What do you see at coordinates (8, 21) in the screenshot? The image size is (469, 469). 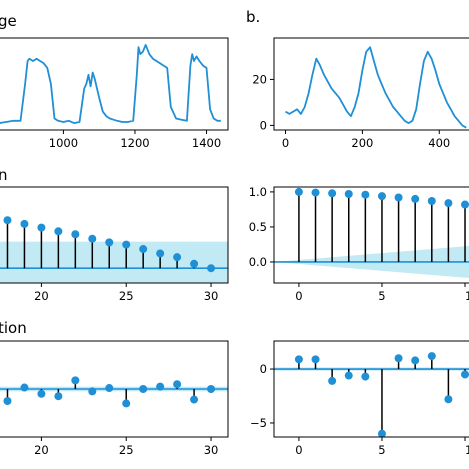 I see `panel-a-top-title: ge` at bounding box center [8, 21].